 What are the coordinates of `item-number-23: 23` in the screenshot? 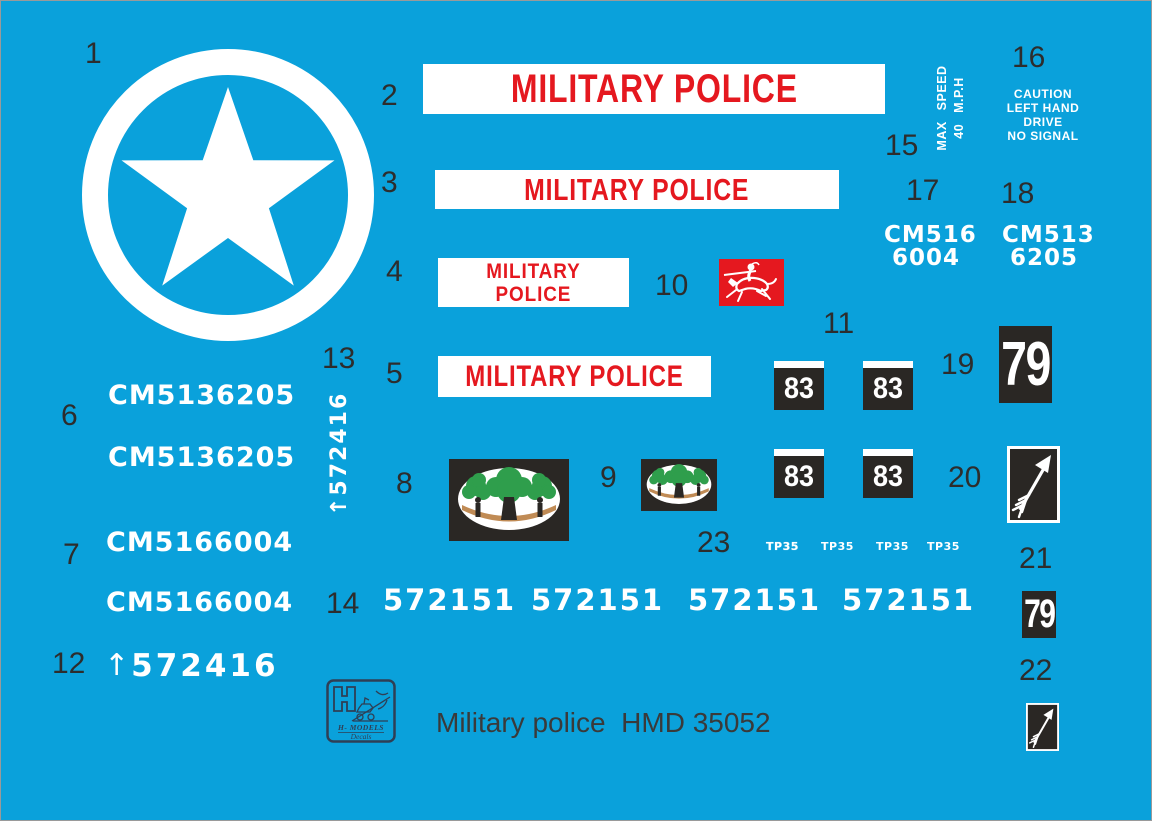 It's located at (714, 542).